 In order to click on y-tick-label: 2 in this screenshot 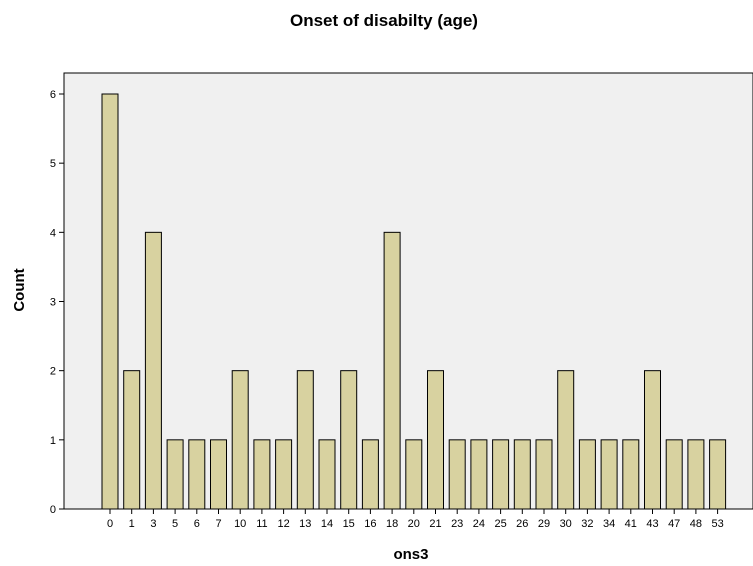, I will do `click(53, 372)`.